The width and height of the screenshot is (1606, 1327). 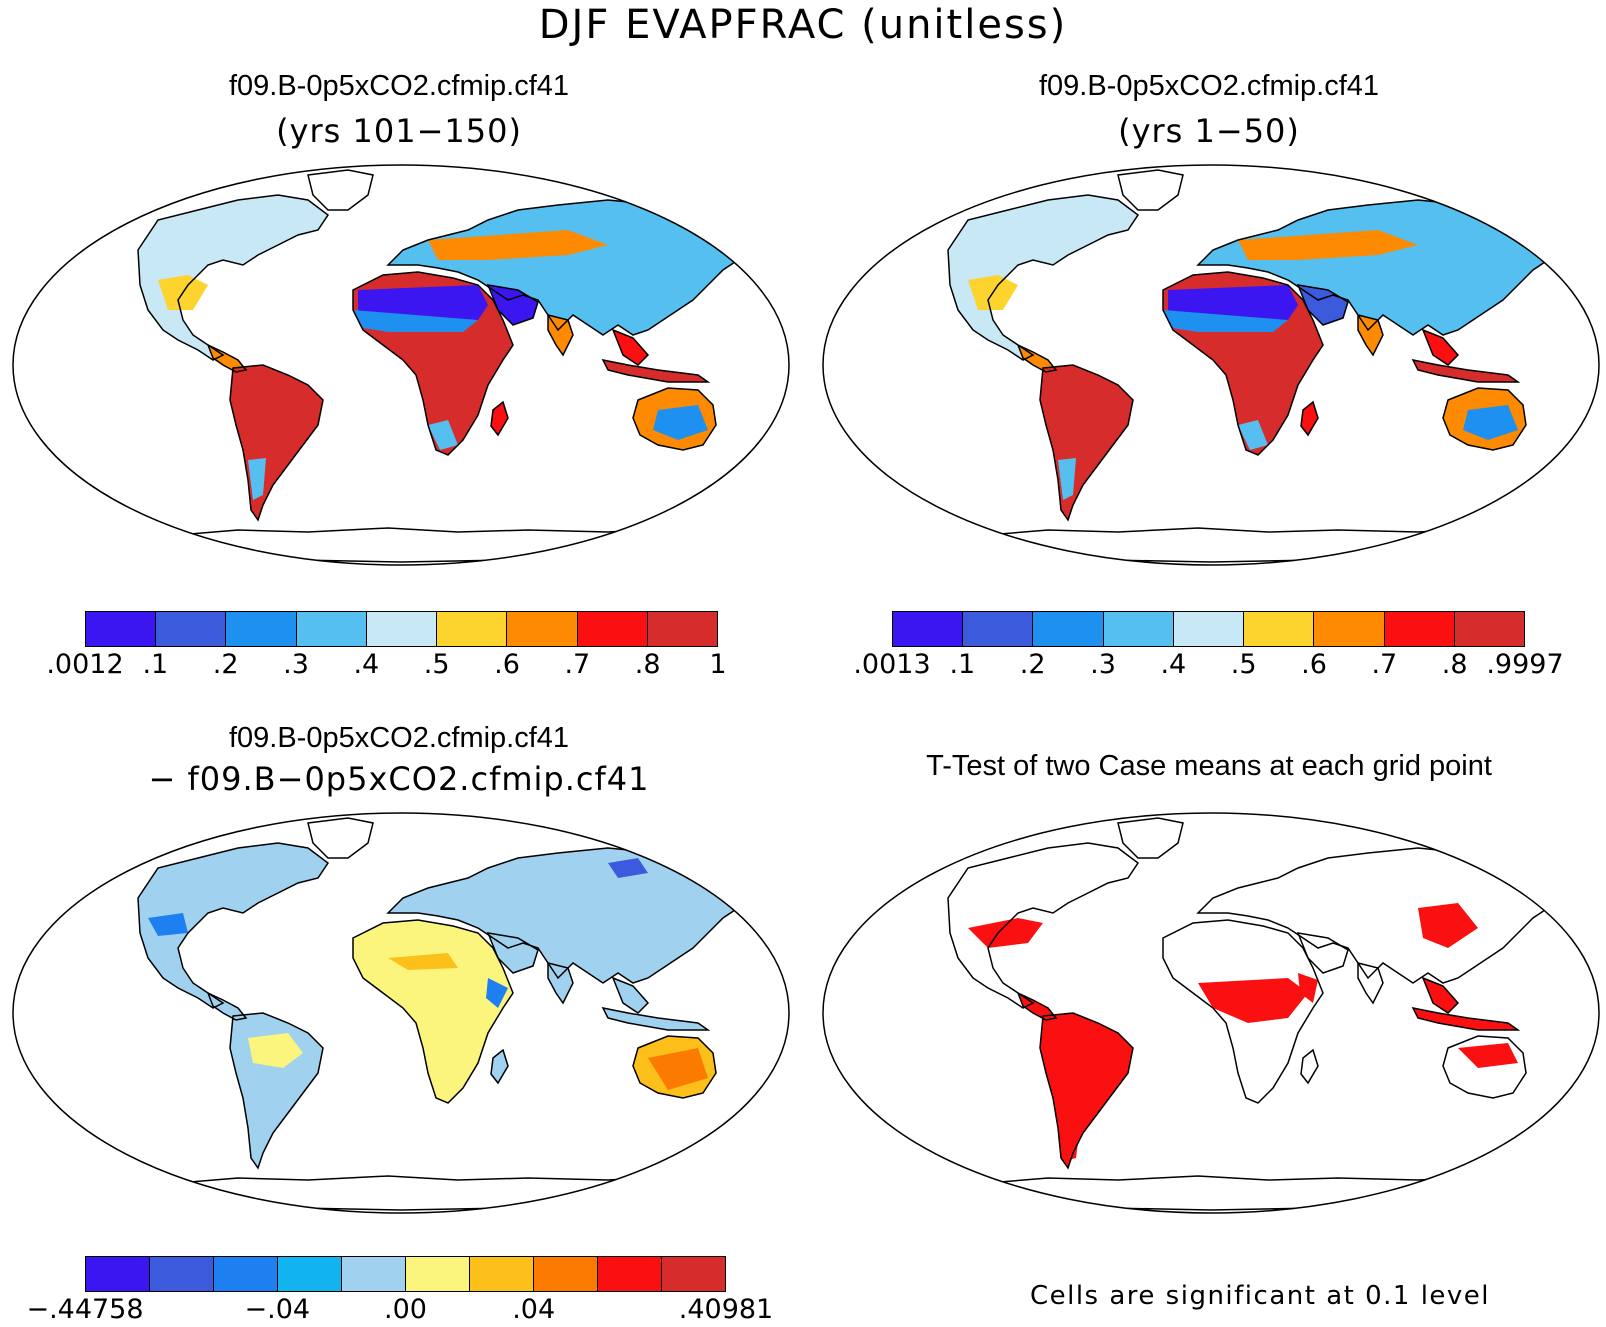 I want to click on colorbar-top-right, so click(x=1208, y=629).